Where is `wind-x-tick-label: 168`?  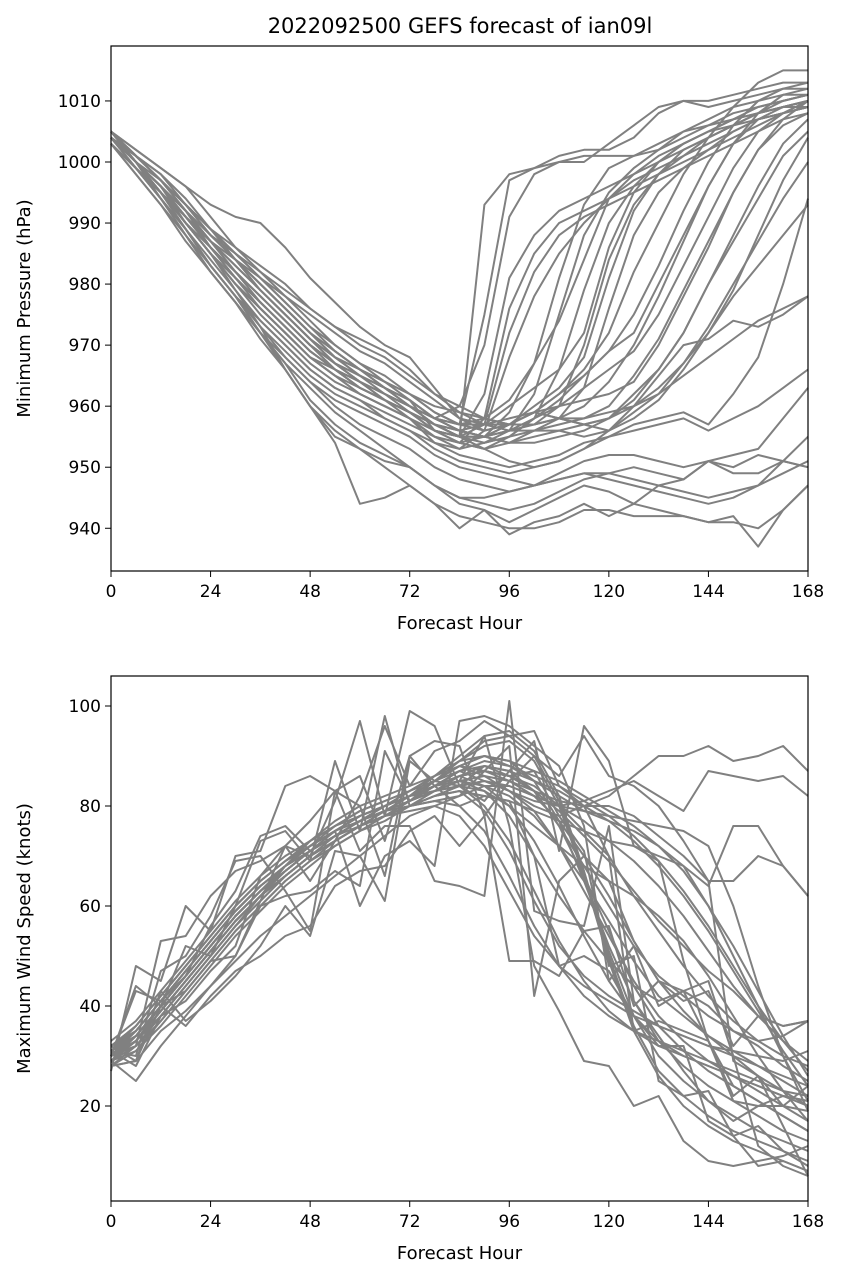
wind-x-tick-label: 168 is located at coordinates (808, 1222).